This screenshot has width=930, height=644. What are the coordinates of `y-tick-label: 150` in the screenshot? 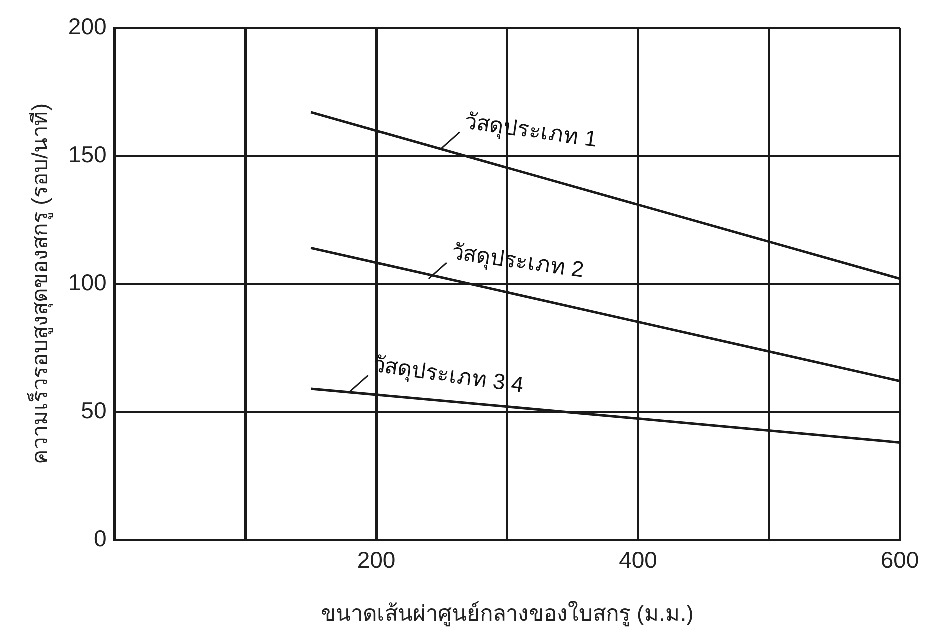 It's located at (87, 154).